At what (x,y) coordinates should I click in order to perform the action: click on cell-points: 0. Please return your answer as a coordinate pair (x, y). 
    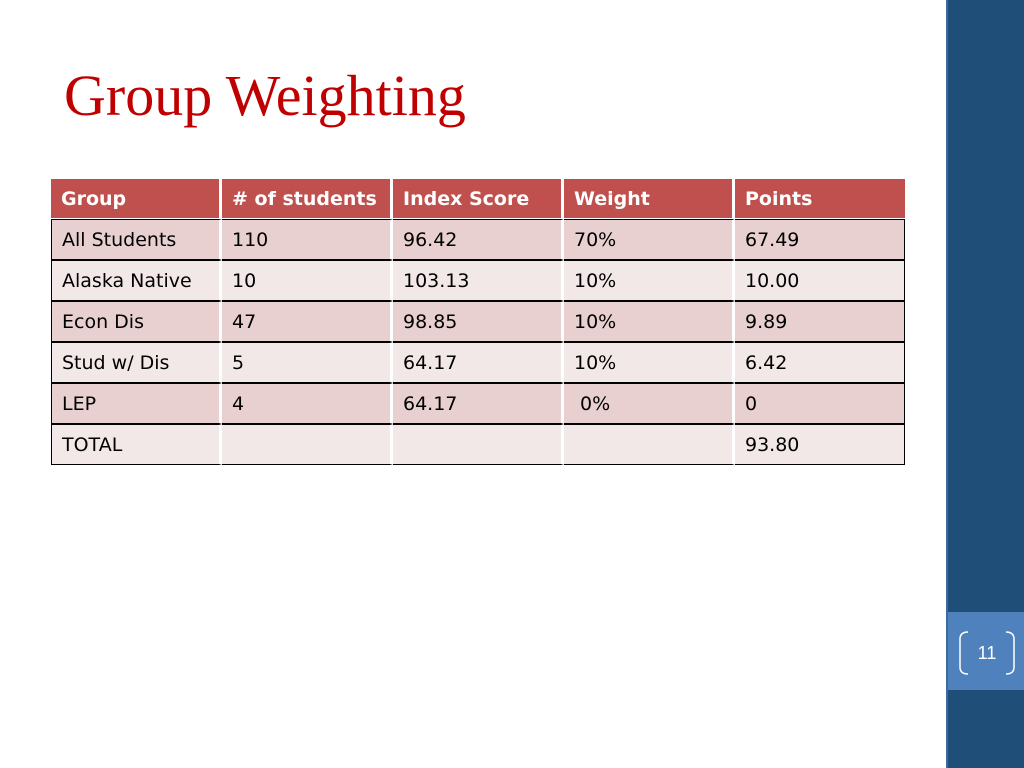
    Looking at the image, I should click on (820, 403).